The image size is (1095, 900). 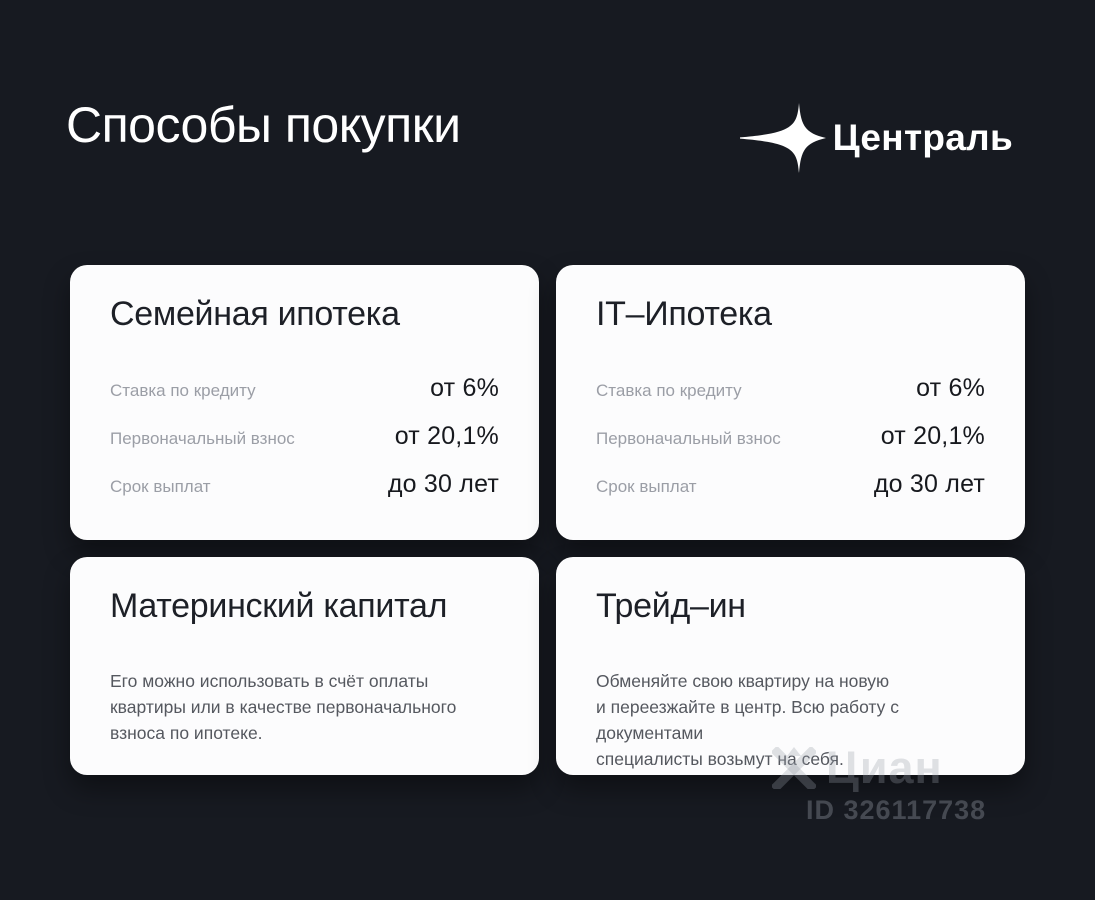 I want to click on brand-name: Централь, so click(x=922, y=137).